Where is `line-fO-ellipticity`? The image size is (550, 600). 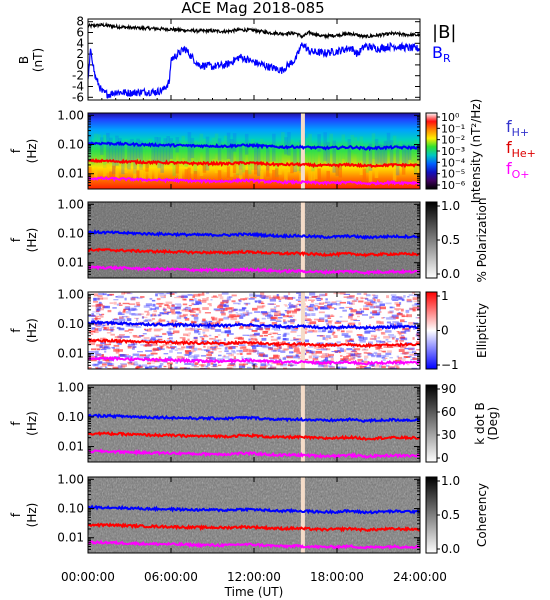 line-fO-ellipticity is located at coordinates (254, 360).